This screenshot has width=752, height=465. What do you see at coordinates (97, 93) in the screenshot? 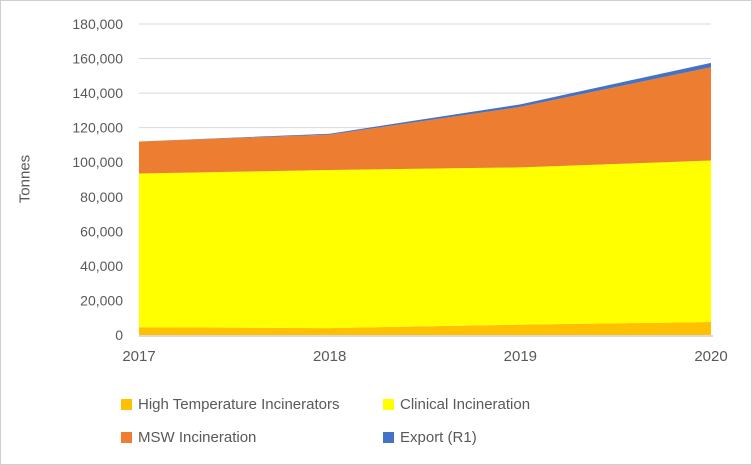
I see `y-tick-label: 140,000` at bounding box center [97, 93].